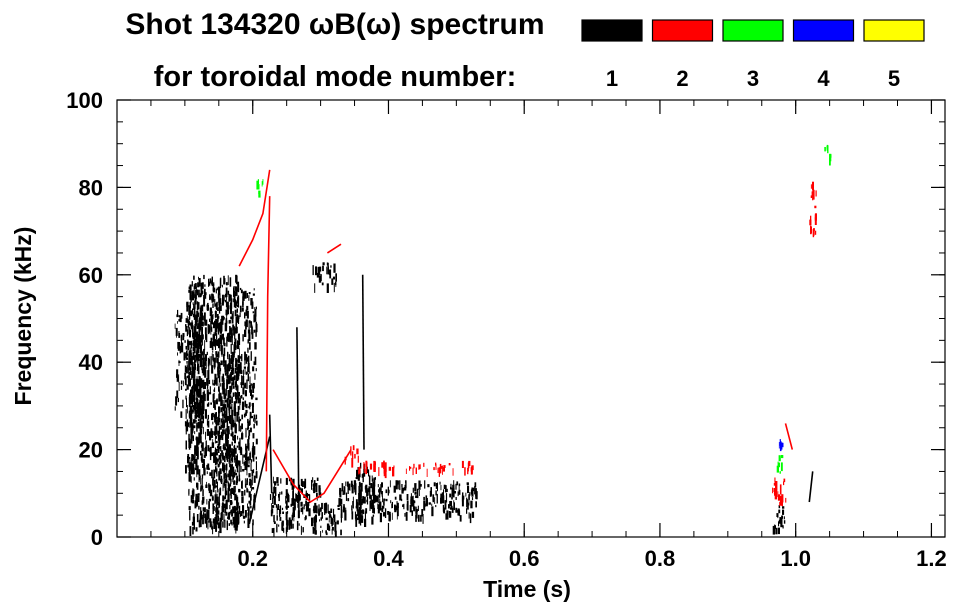  I want to click on y-tick-label: 100, so click(84, 100).